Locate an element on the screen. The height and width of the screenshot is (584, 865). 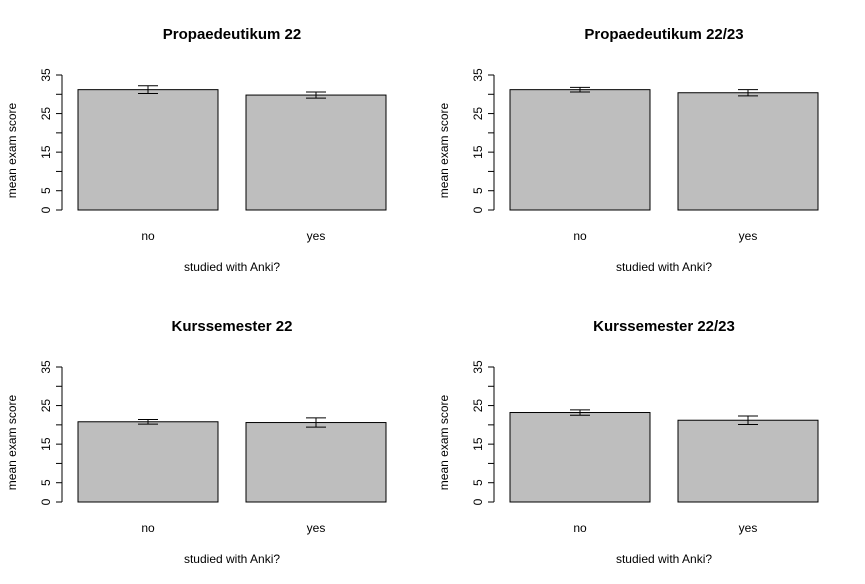
chart-title: Propaedeutikum 22 is located at coordinates (232, 34).